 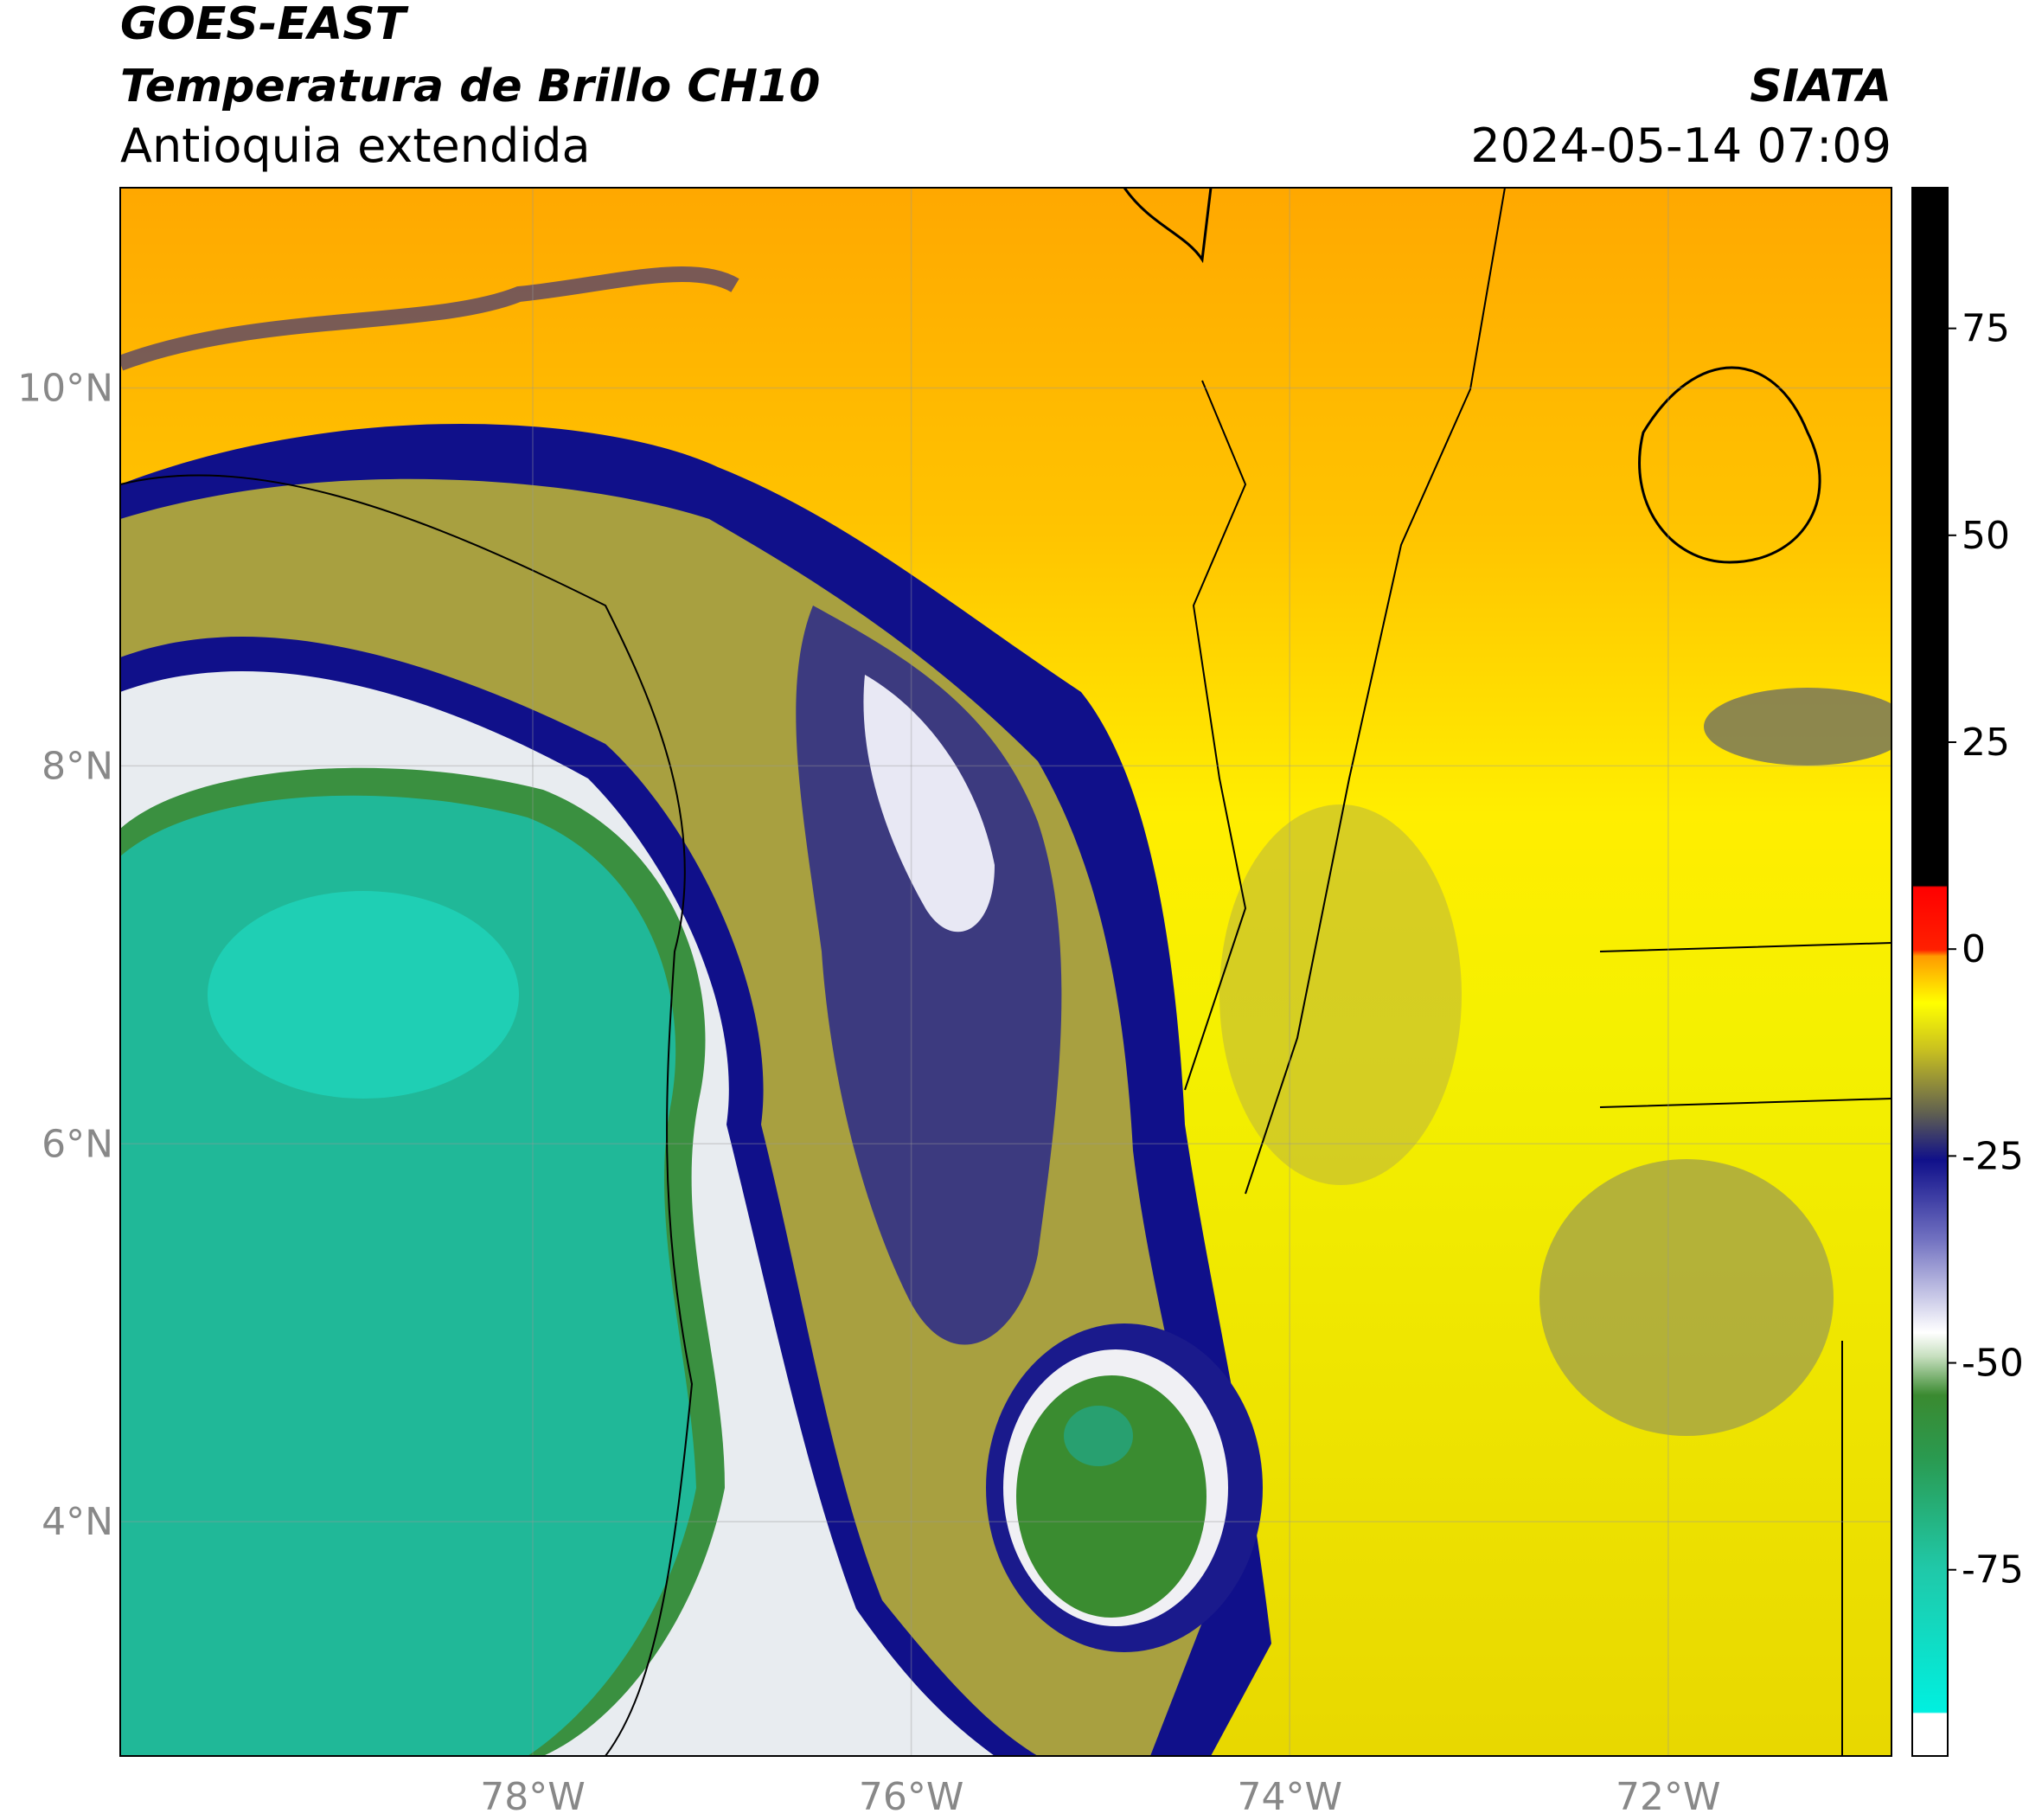 I want to click on x-tick-label: 76°W, so click(x=911, y=1796).